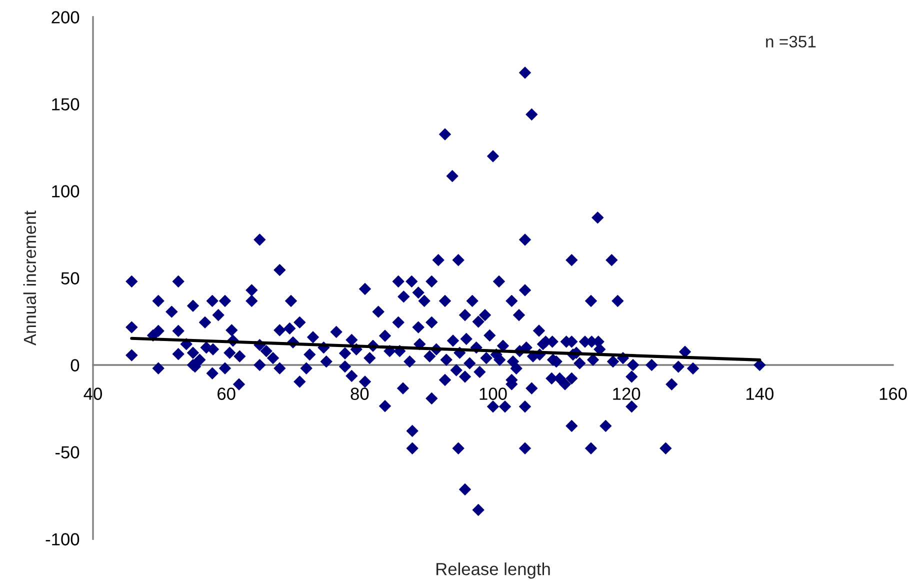 This screenshot has height=582, width=911. I want to click on y-tick-label: 150, so click(66, 104).